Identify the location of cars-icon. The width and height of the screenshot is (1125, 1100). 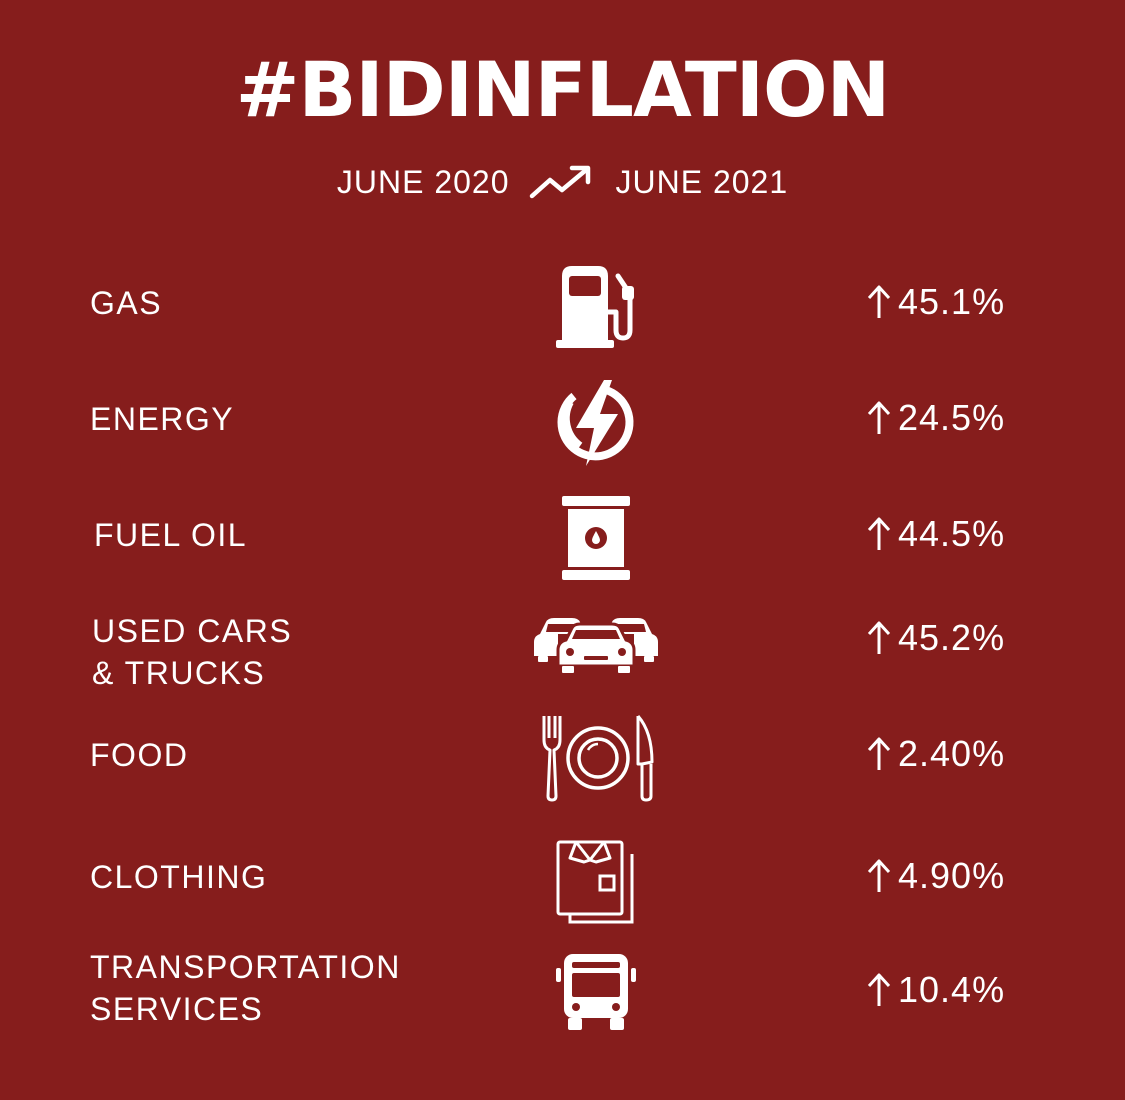
(596, 645).